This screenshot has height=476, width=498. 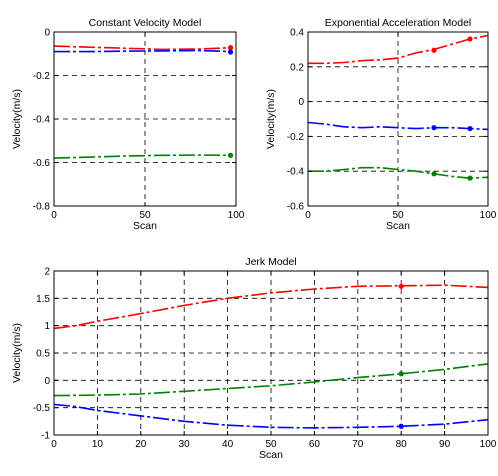 What do you see at coordinates (98, 444) in the screenshot?
I see `x-tick-label: 10` at bounding box center [98, 444].